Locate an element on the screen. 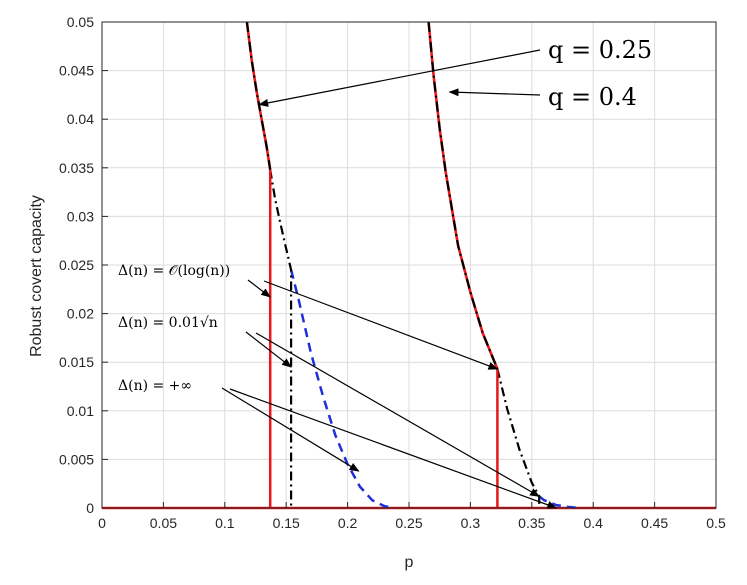 This screenshot has width=747, height=585. y-tick-label: 0.045 is located at coordinates (76, 71).